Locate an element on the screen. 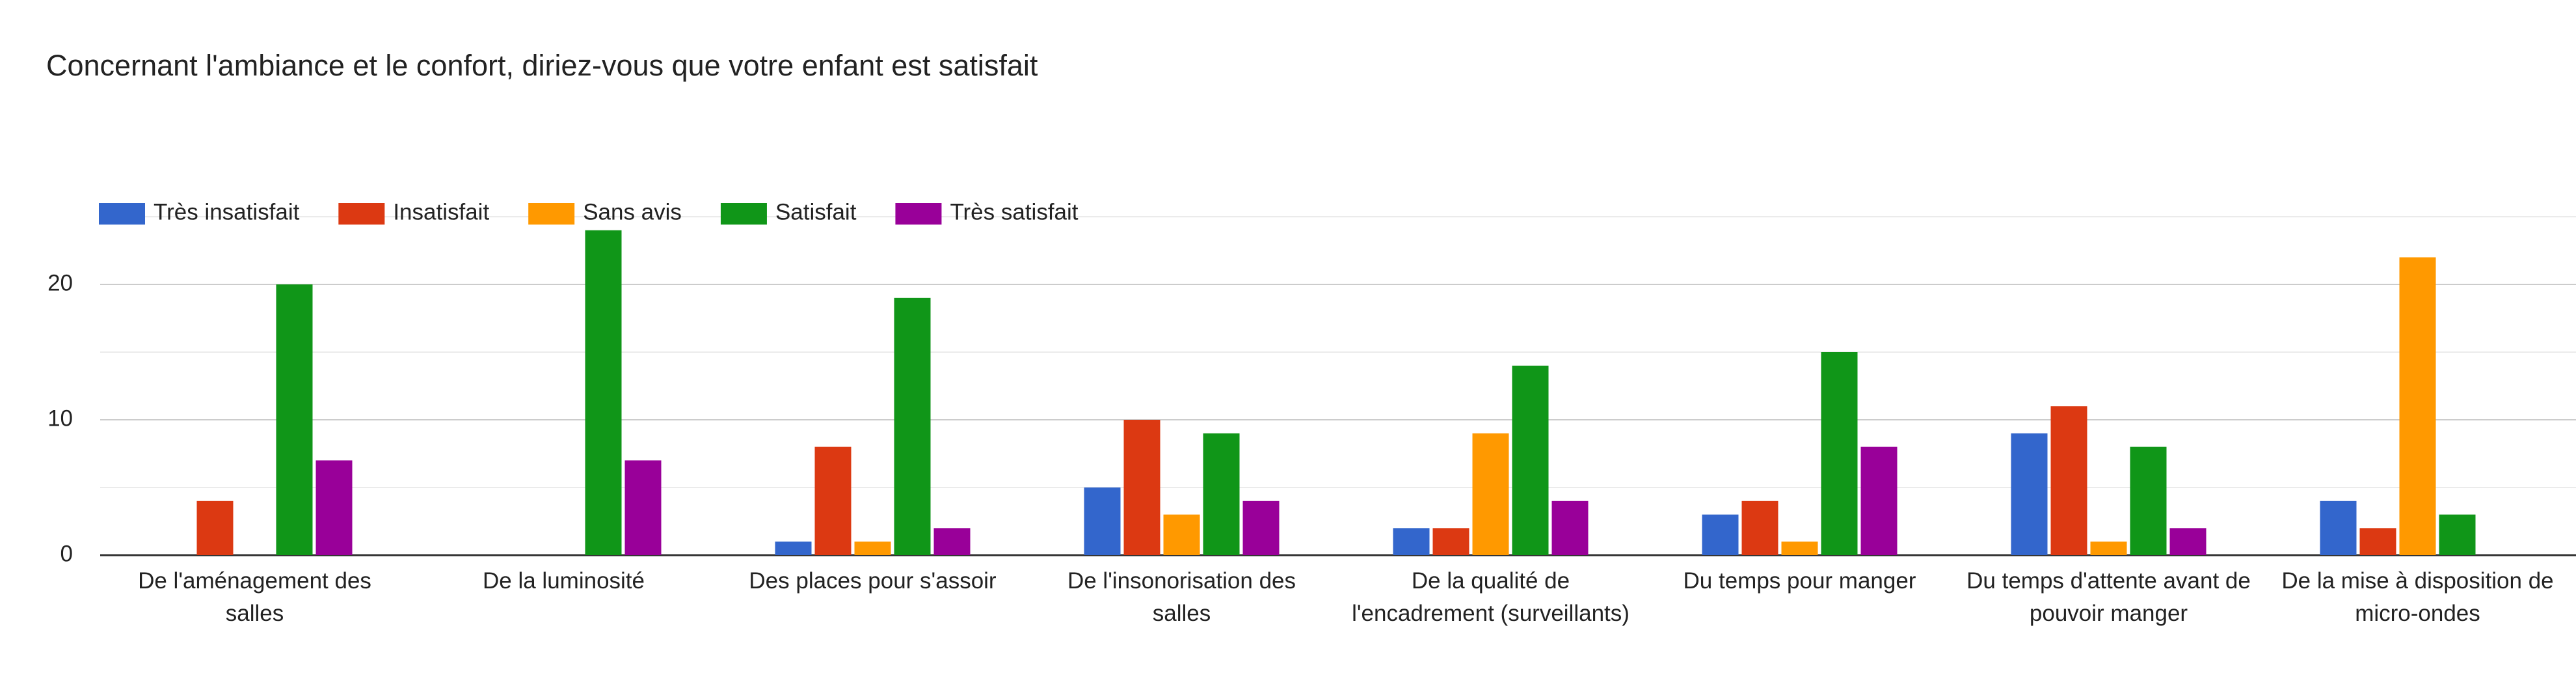  legend-label: Sans avis is located at coordinates (632, 212).